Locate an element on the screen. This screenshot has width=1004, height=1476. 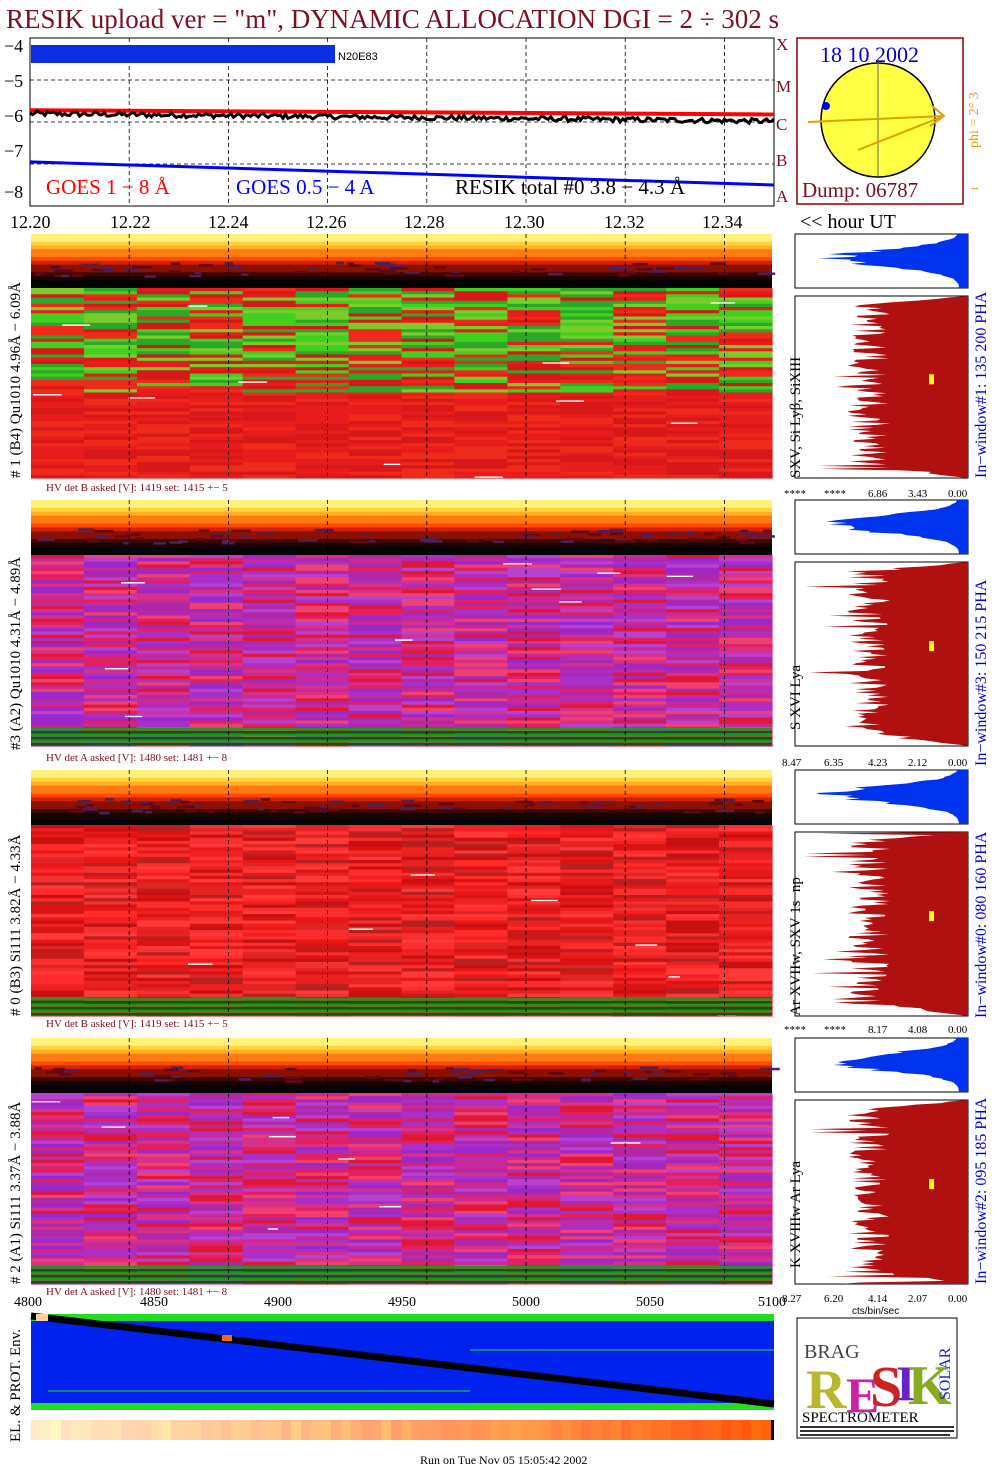
sun-pointer-arrow is located at coordinates (937, 116).